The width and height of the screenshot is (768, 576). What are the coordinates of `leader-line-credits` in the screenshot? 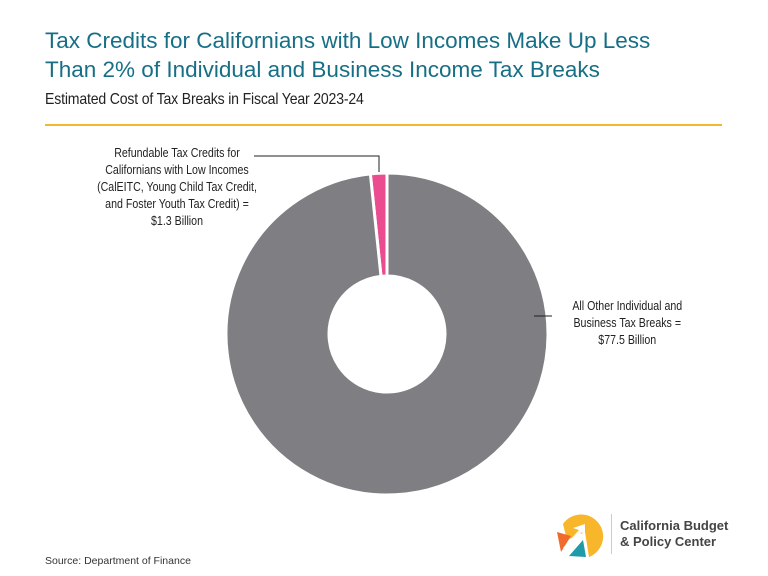 It's located at (317, 163).